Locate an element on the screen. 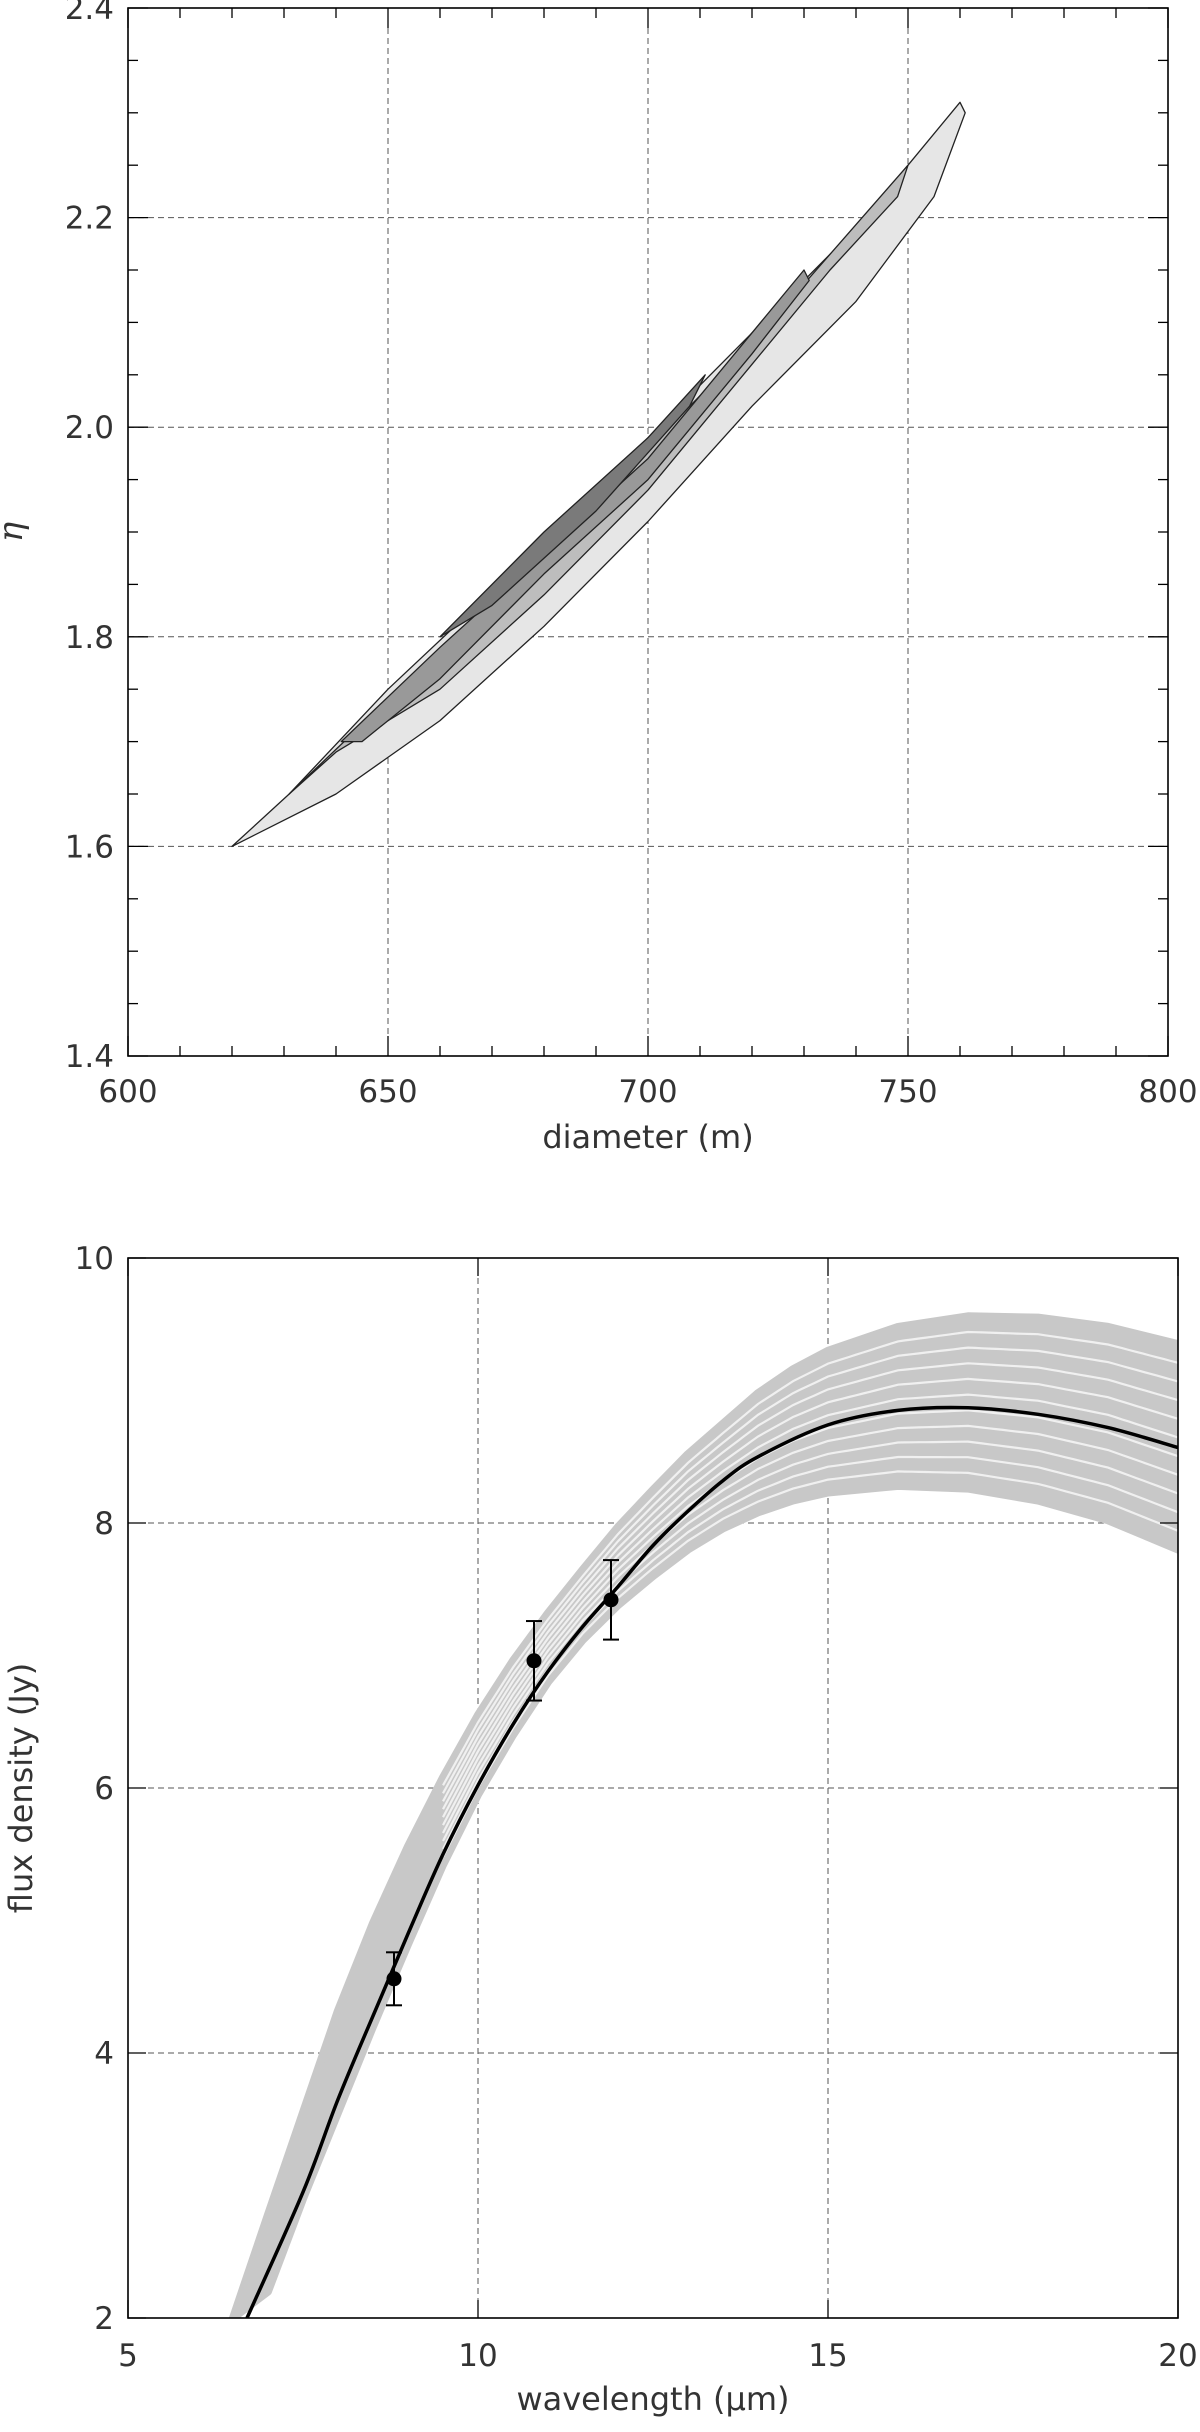 The image size is (1200, 2432). contour-x-tick-labels: 600 650 700 750 800 is located at coordinates (647, 1092).